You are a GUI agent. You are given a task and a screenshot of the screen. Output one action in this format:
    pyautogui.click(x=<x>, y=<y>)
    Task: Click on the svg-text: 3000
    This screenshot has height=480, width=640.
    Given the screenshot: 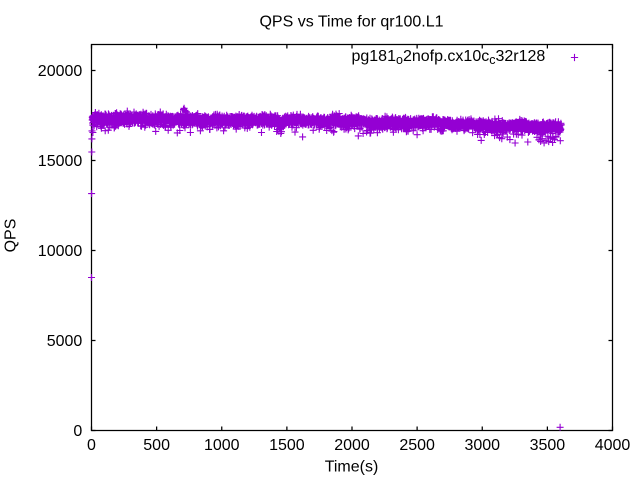 What is the action you would take?
    pyautogui.click(x=482, y=445)
    